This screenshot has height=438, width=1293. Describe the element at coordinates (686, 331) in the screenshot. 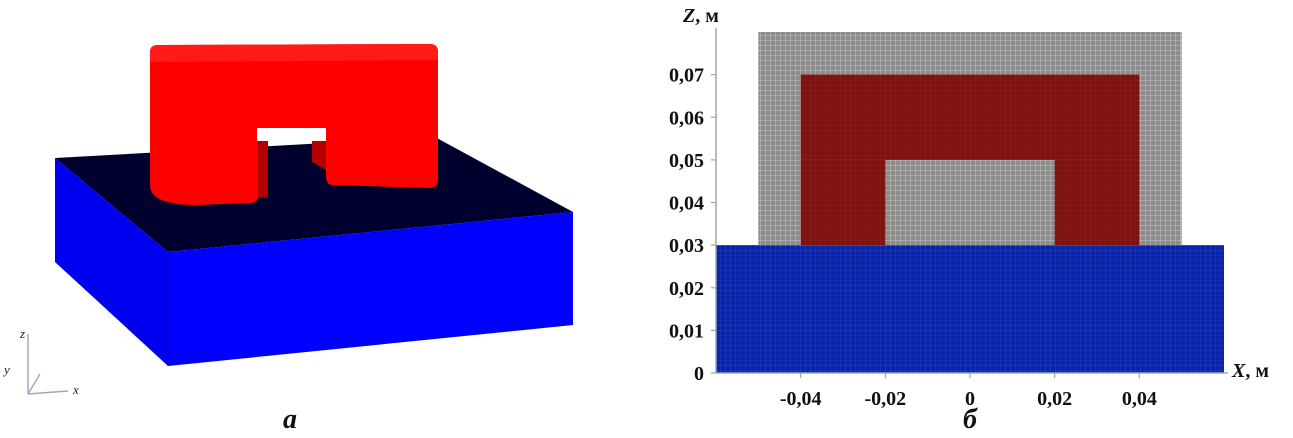

I see `z-tick-label: 0,01` at that location.